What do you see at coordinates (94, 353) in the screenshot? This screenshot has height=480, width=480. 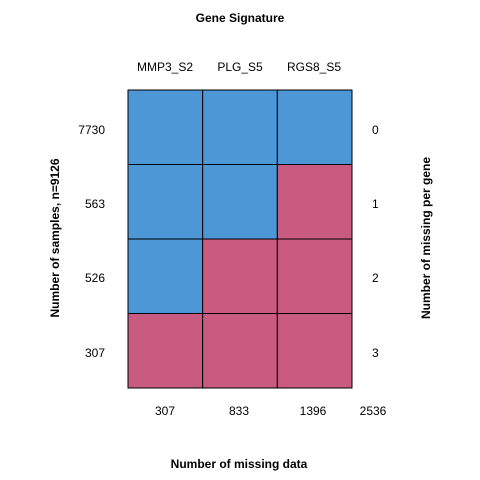 I see `row-sample-count: 307` at bounding box center [94, 353].